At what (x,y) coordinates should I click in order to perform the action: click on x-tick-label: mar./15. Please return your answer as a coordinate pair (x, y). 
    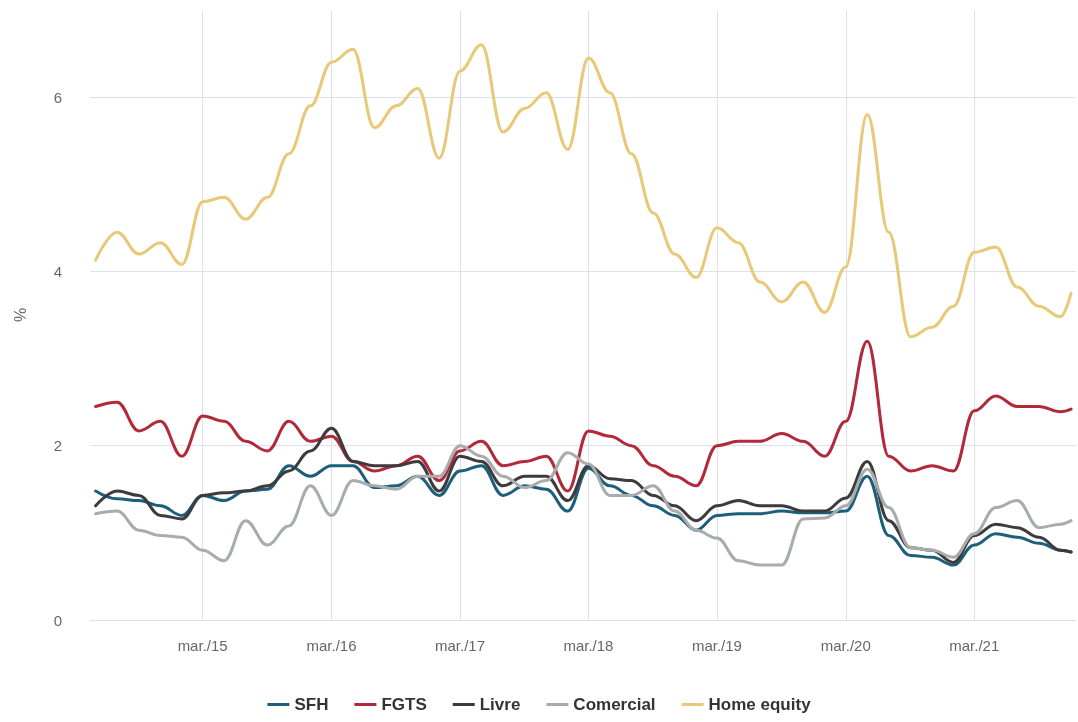
    Looking at the image, I should click on (202, 645).